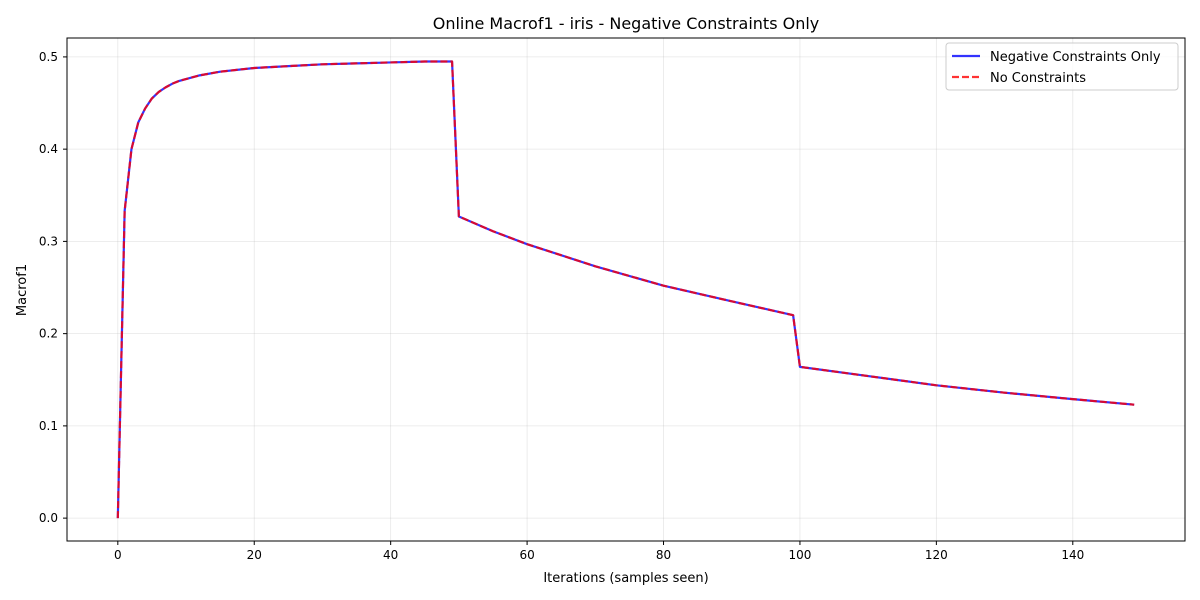 This screenshot has width=1200, height=600. Describe the element at coordinates (1075, 57) in the screenshot. I see `legend-label-series-0: Negative Constraints Only` at that location.